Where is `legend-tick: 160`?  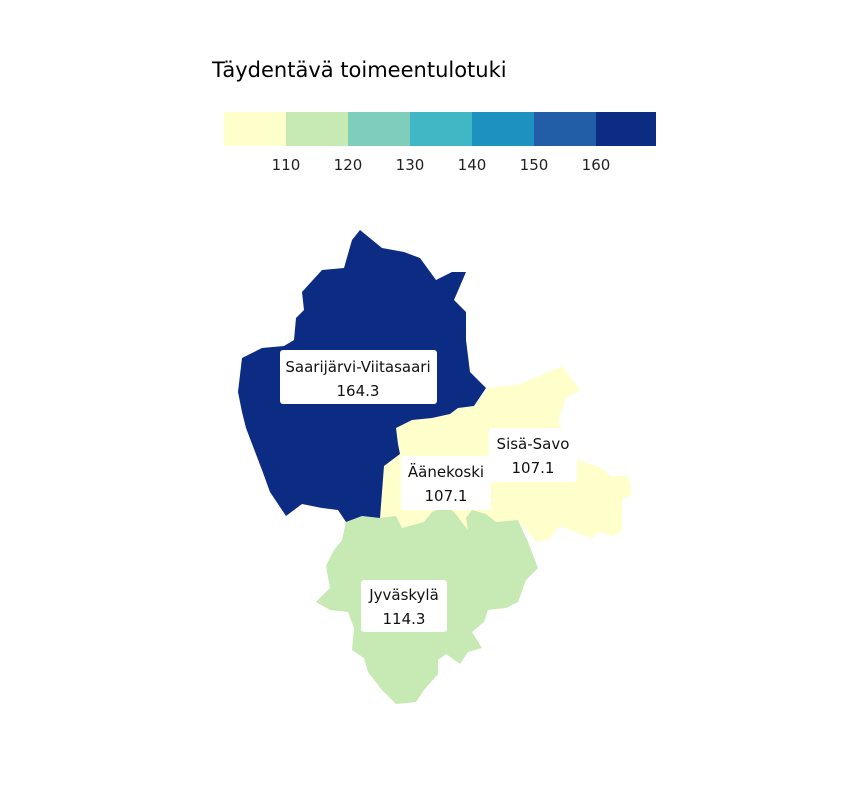 legend-tick: 160 is located at coordinates (596, 165).